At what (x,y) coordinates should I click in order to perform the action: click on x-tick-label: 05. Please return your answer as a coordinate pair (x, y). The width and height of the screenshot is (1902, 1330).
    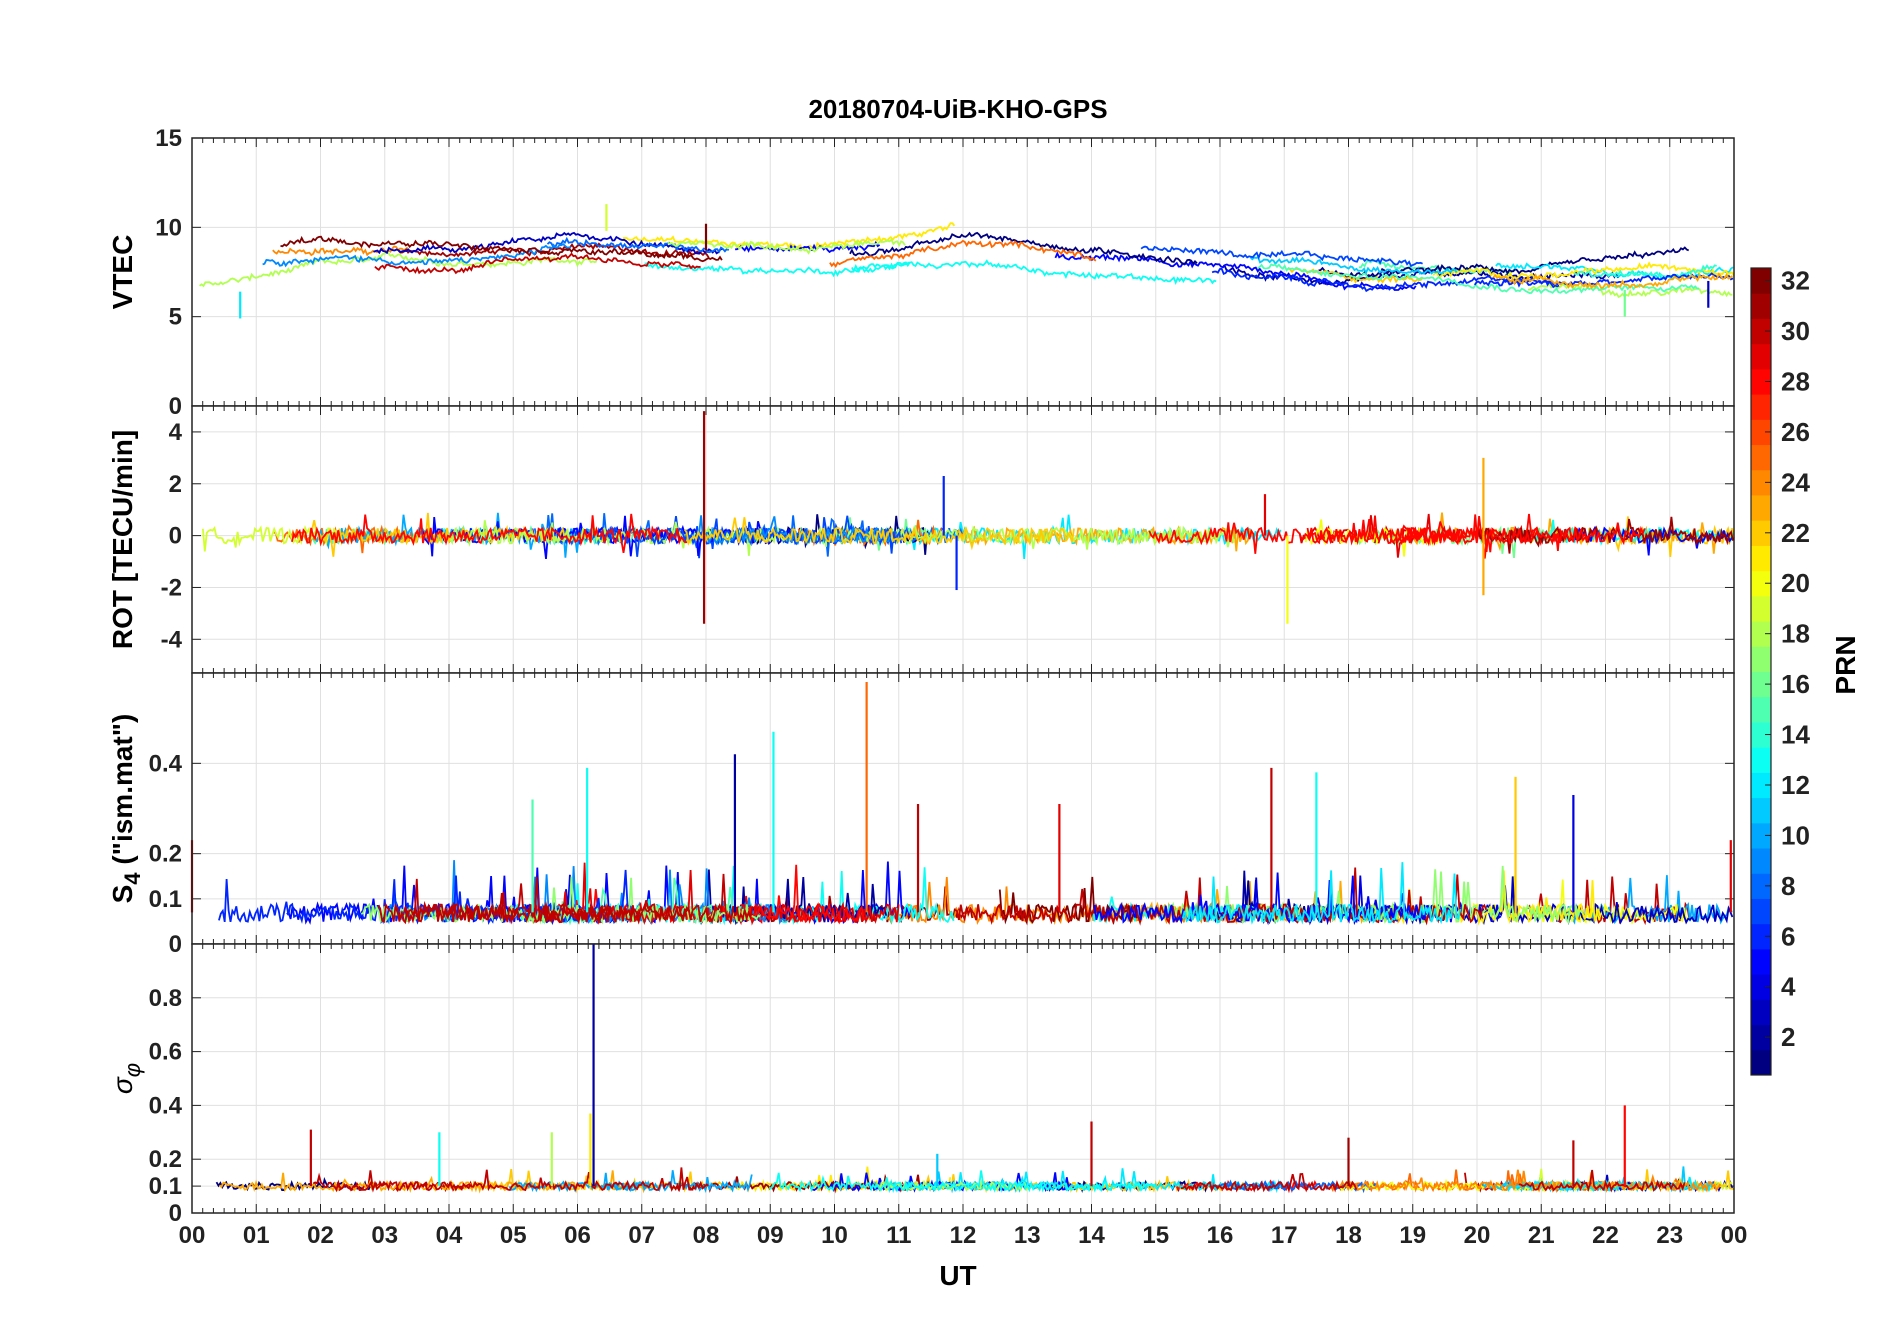
    Looking at the image, I should click on (513, 1235).